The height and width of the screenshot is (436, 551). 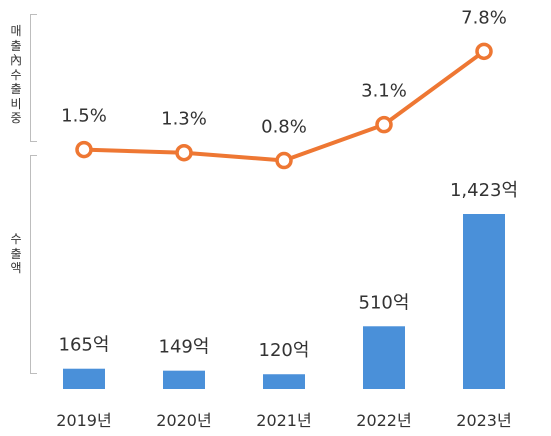 What do you see at coordinates (483, 420) in the screenshot?
I see `x-tick-label: 2023년` at bounding box center [483, 420].